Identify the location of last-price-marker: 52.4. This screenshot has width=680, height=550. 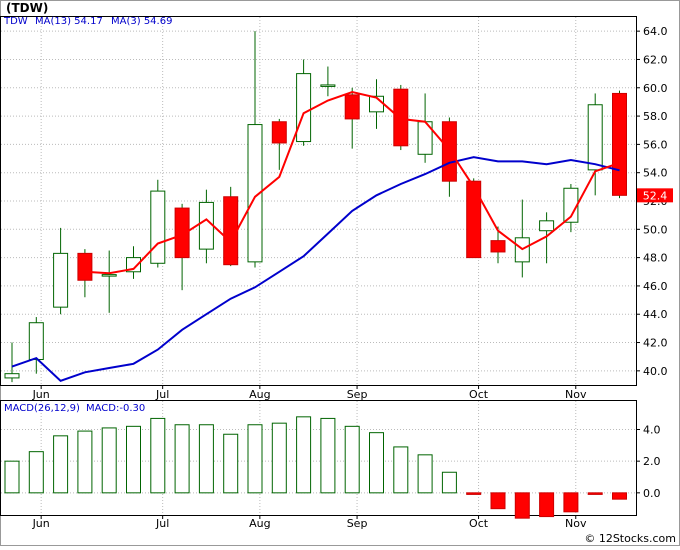
(655, 195).